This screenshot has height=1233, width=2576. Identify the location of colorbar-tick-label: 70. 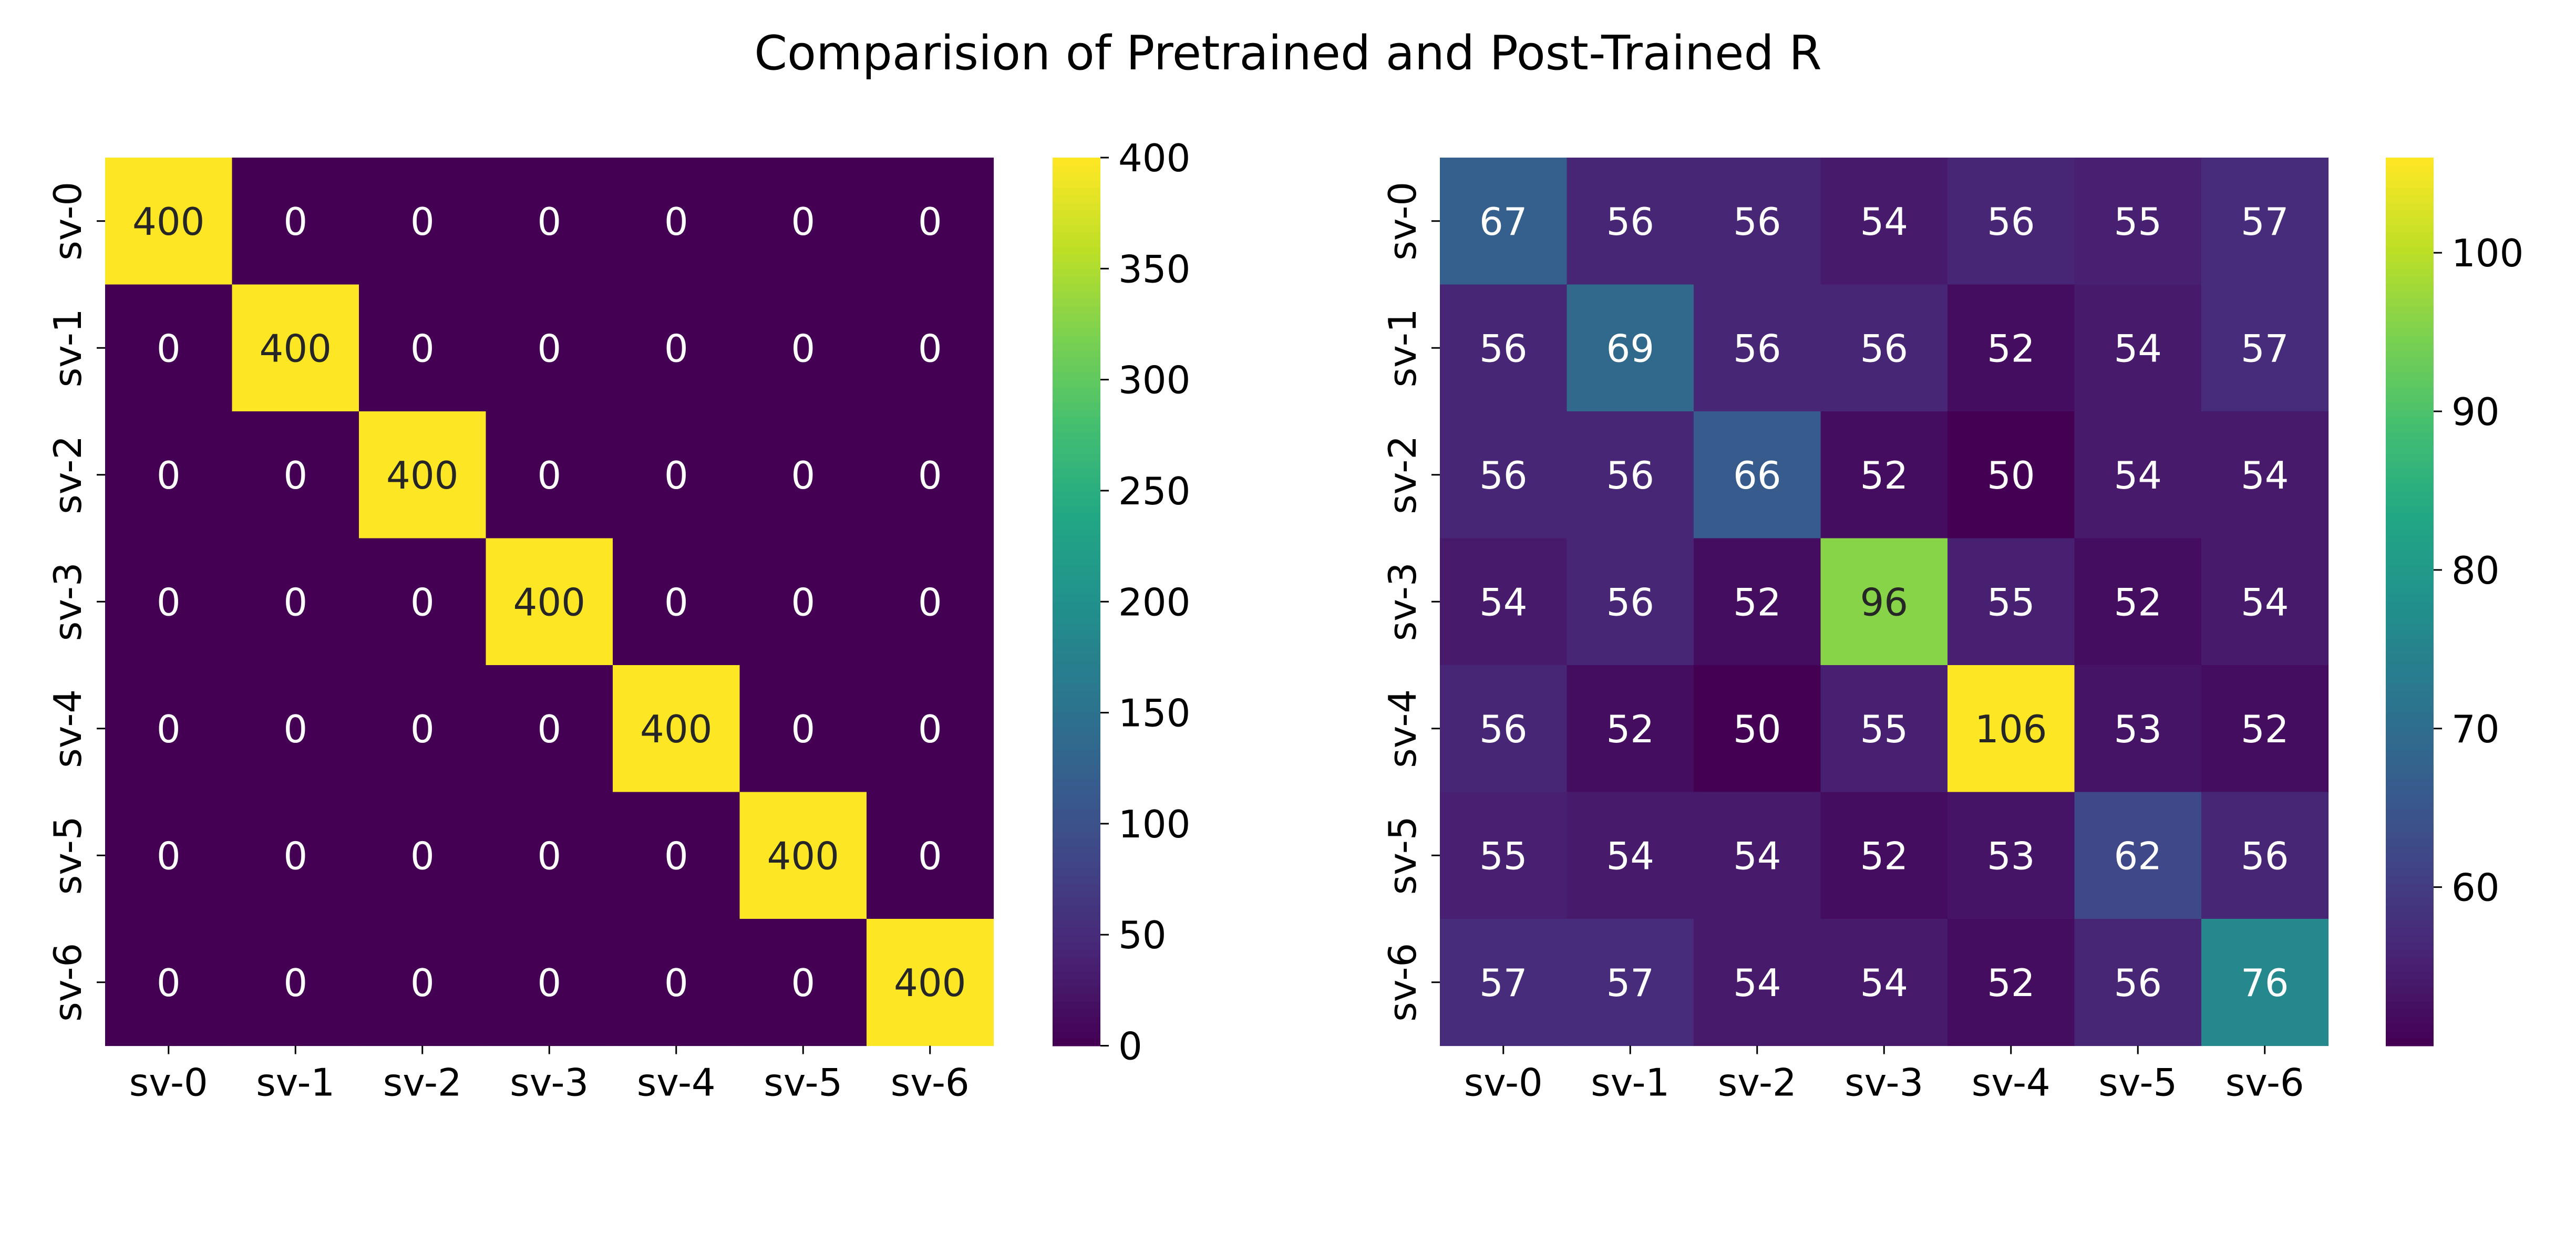
(2475, 729).